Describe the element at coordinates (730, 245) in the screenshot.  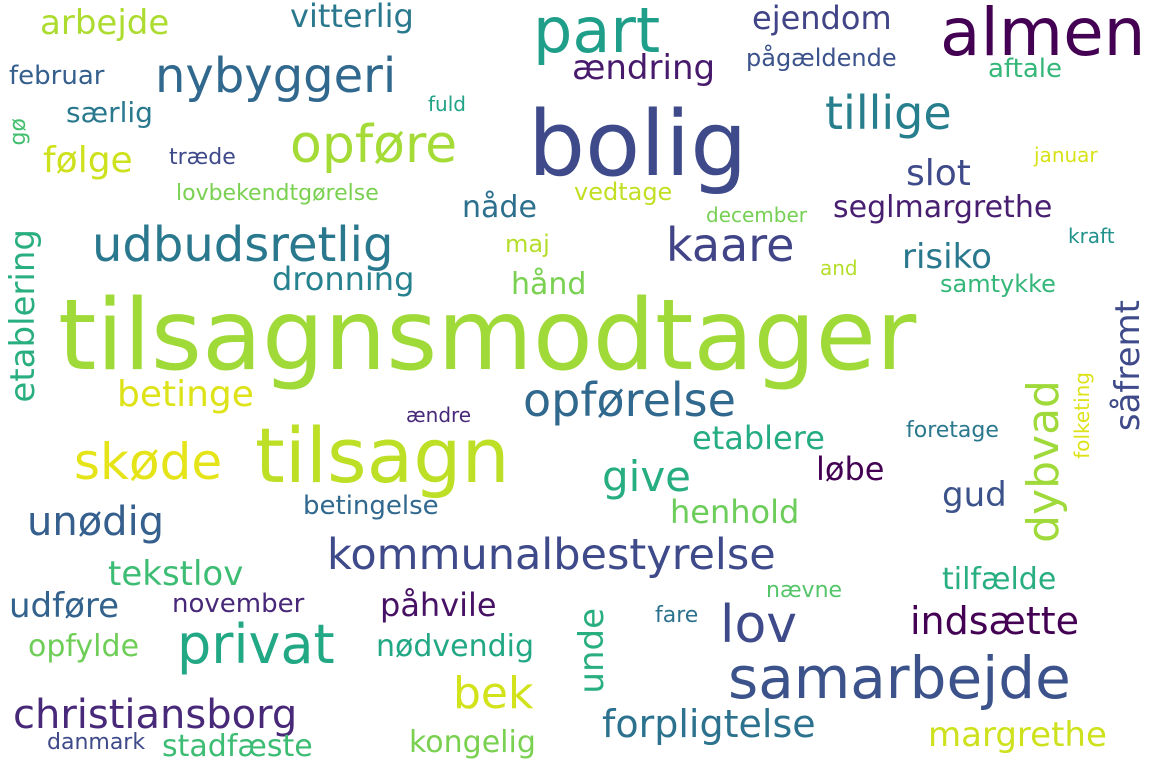
I see `word: kaare` at that location.